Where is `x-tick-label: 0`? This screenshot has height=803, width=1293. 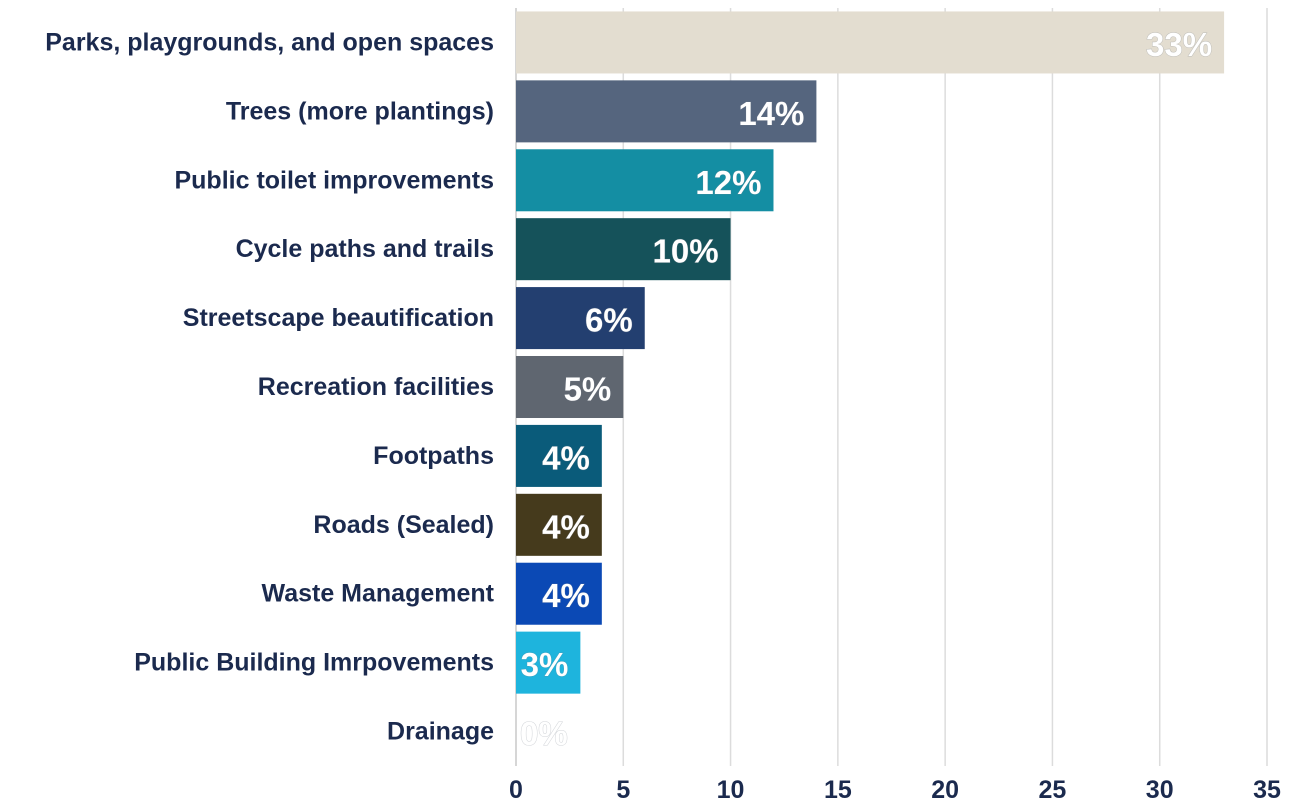
x-tick-label: 0 is located at coordinates (516, 789).